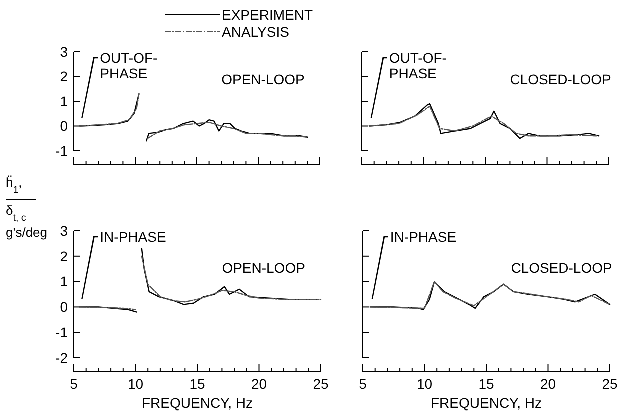 Image resolution: width=619 pixels, height=415 pixels. What do you see at coordinates (27, 207) in the screenshot?
I see `y-axis-title: ḧ$_{1}$, δ$_{t, c}$ g's/deg` at bounding box center [27, 207].